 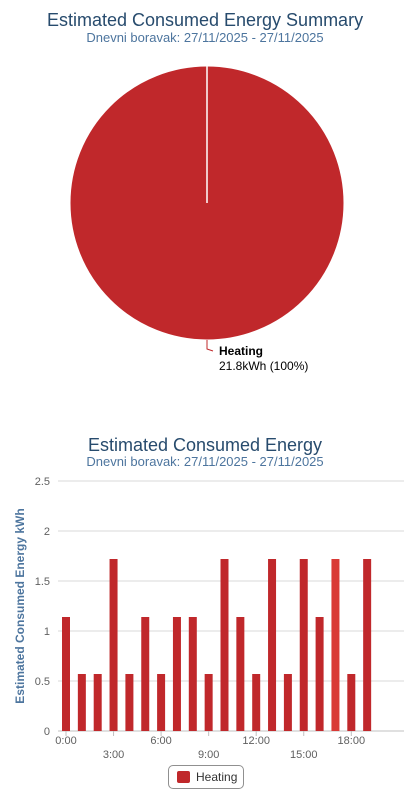 I want to click on y-tick-label: 1, so click(x=47, y=632).